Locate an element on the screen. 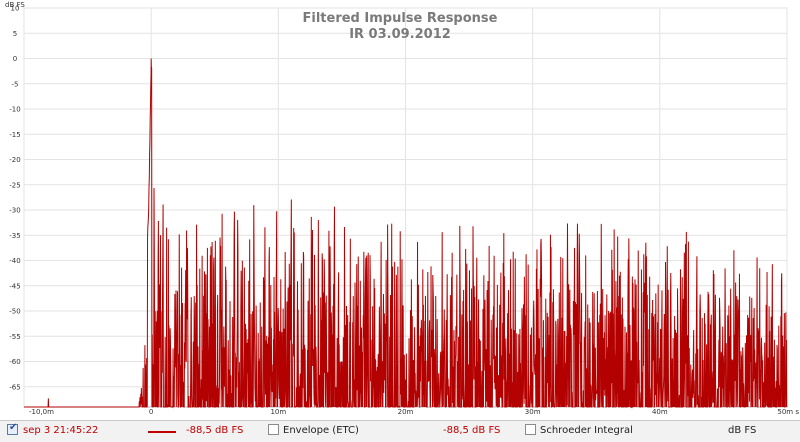 This screenshot has height=442, width=800. y-tick-label: -40 is located at coordinates (14, 261).